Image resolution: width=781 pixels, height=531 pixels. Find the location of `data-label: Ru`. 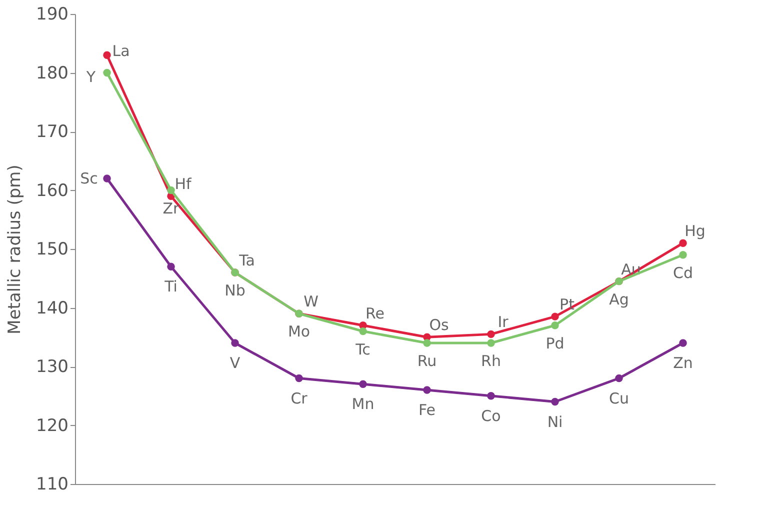

data-label: Ru is located at coordinates (427, 361).